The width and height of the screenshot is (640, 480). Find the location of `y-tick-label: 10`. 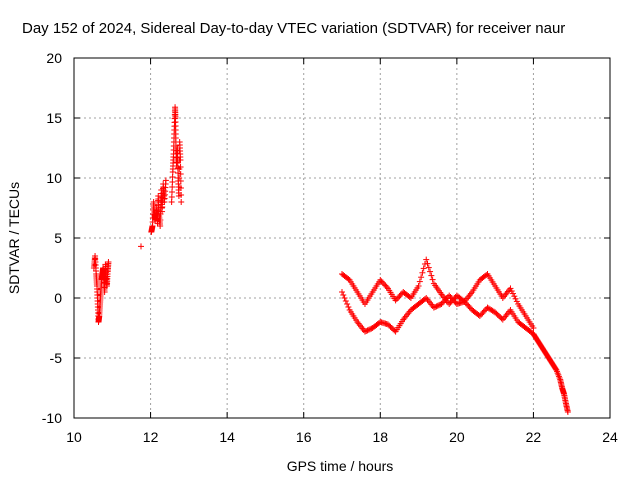

y-tick-label: 10 is located at coordinates (54, 178).